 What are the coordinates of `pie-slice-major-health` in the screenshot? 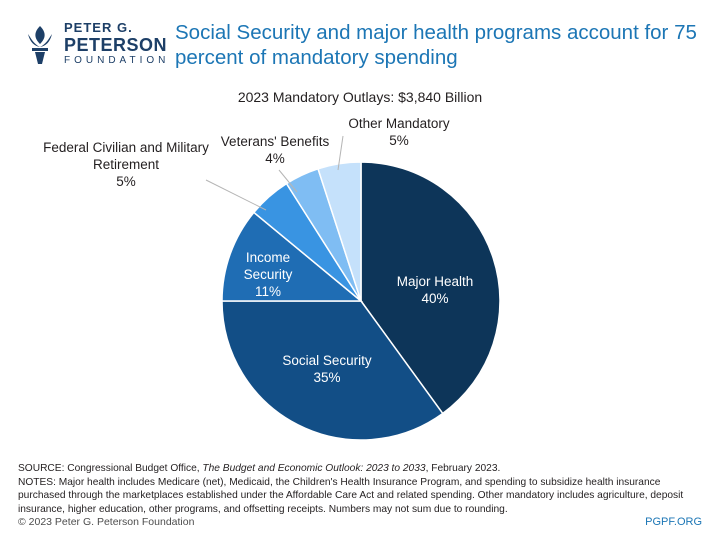 It's located at (430, 288).